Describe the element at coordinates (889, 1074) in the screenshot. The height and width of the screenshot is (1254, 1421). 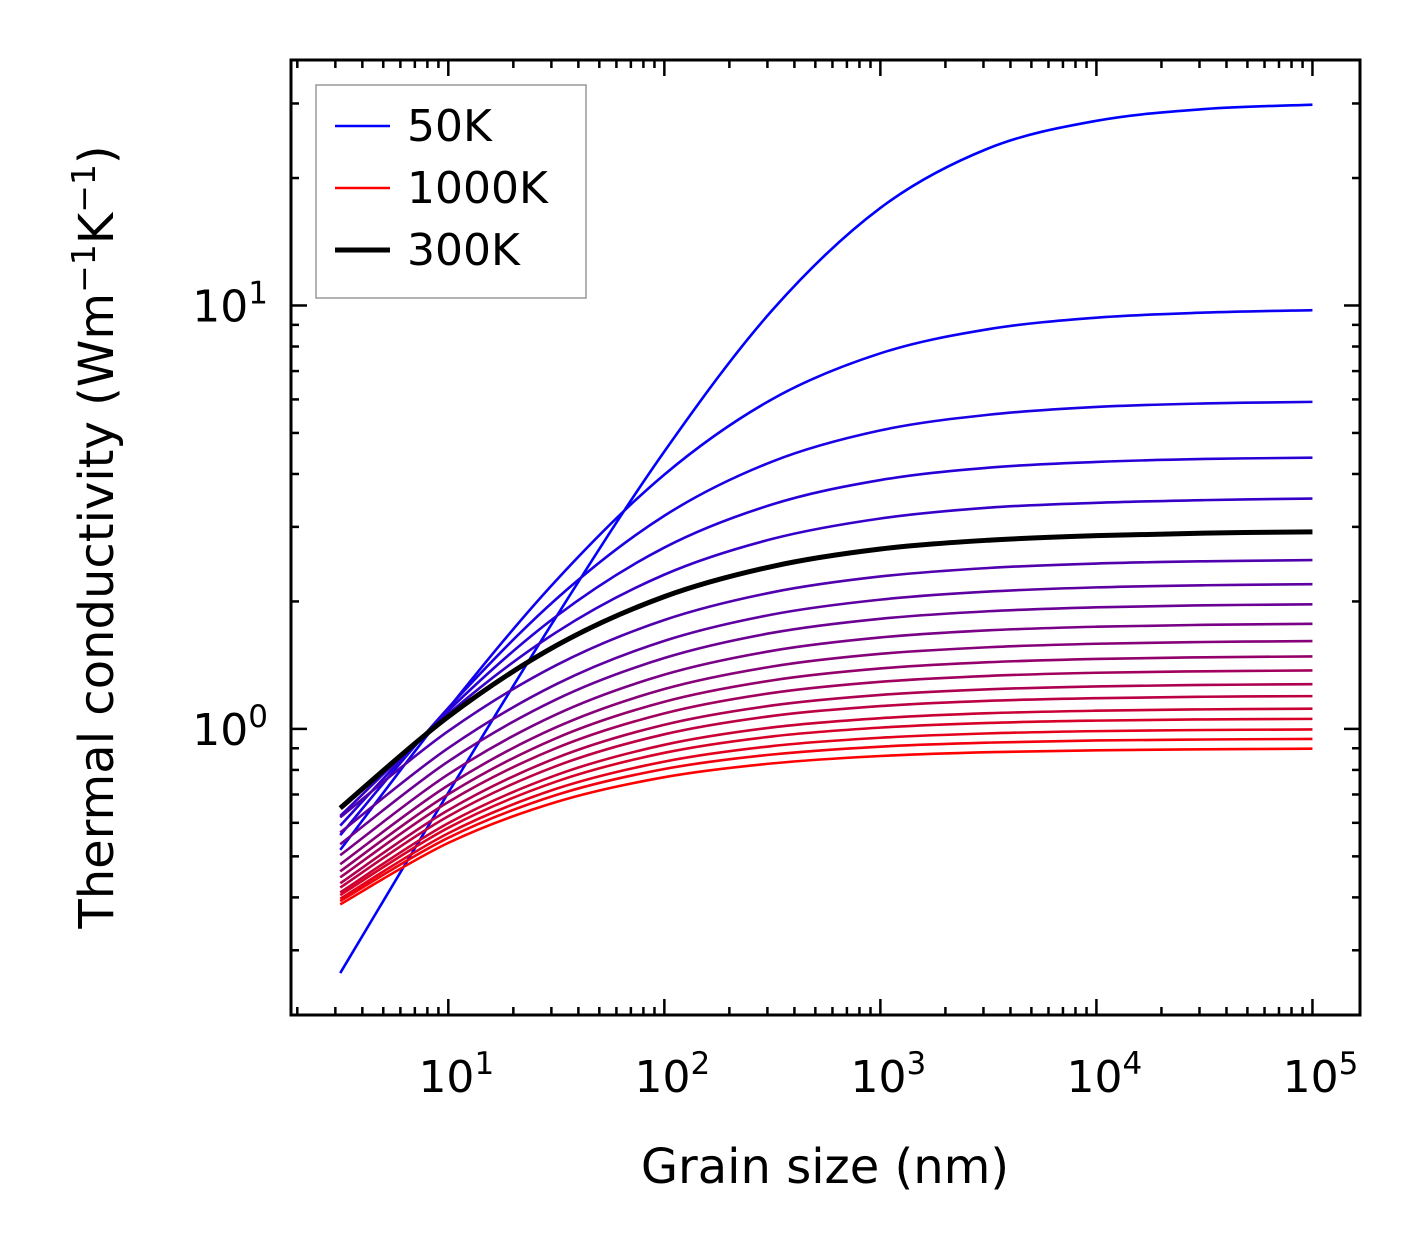
I see `x-tick-label: 103` at that location.